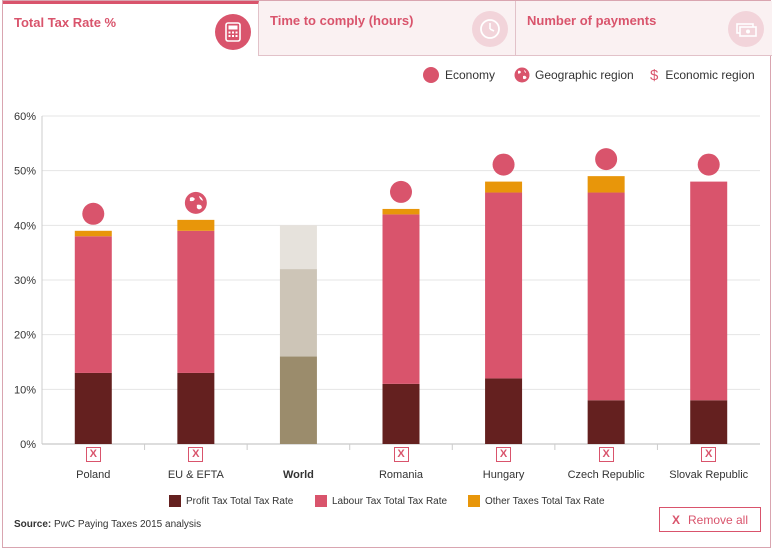 This screenshot has height=550, width=775. What do you see at coordinates (746, 29) in the screenshot?
I see `money-icon` at bounding box center [746, 29].